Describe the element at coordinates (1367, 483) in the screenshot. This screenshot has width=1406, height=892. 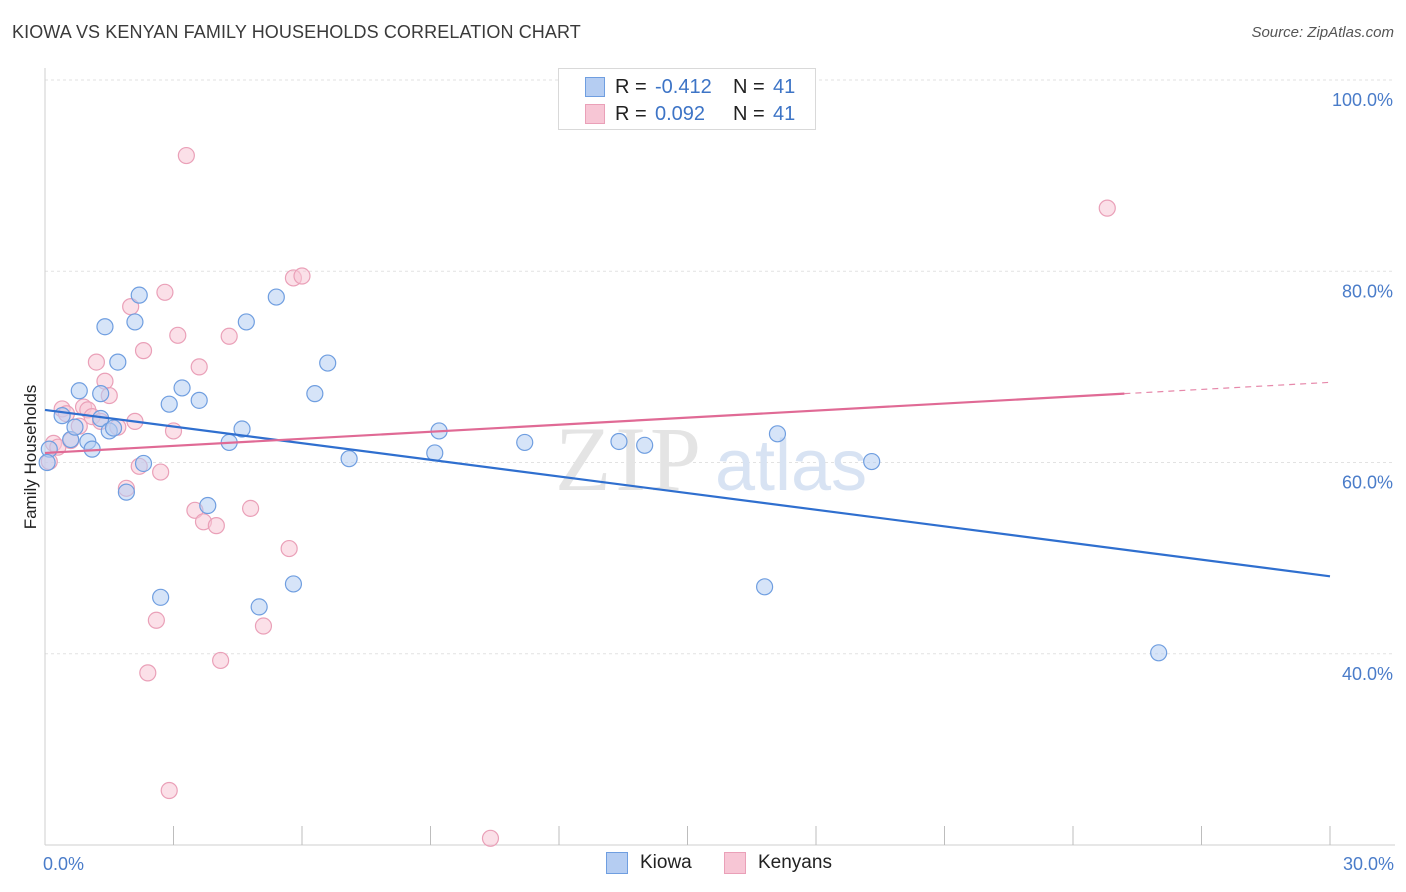
I see `y-tick-label: 60.0%` at that location.